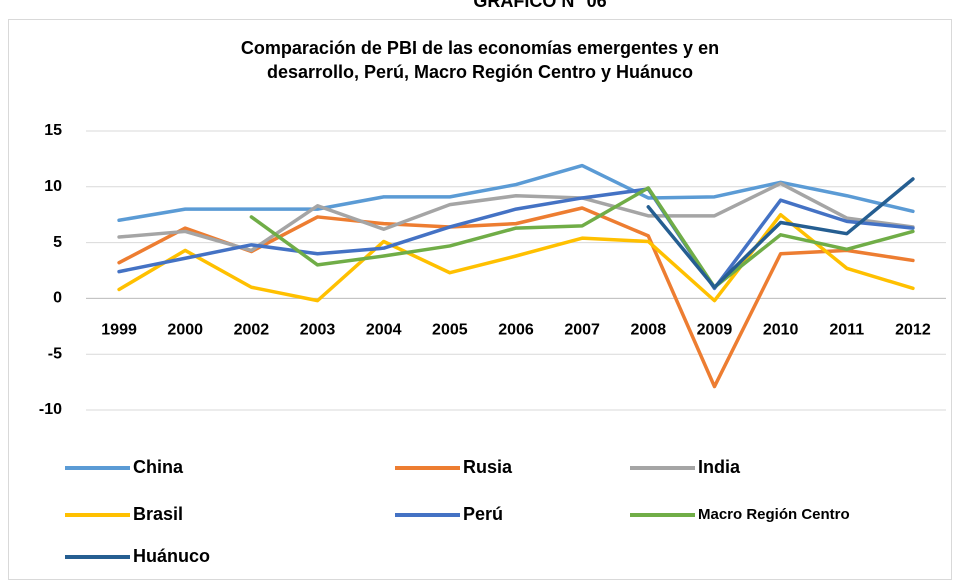  What do you see at coordinates (119, 330) in the screenshot?
I see `x-tick-label: 1999` at bounding box center [119, 330].